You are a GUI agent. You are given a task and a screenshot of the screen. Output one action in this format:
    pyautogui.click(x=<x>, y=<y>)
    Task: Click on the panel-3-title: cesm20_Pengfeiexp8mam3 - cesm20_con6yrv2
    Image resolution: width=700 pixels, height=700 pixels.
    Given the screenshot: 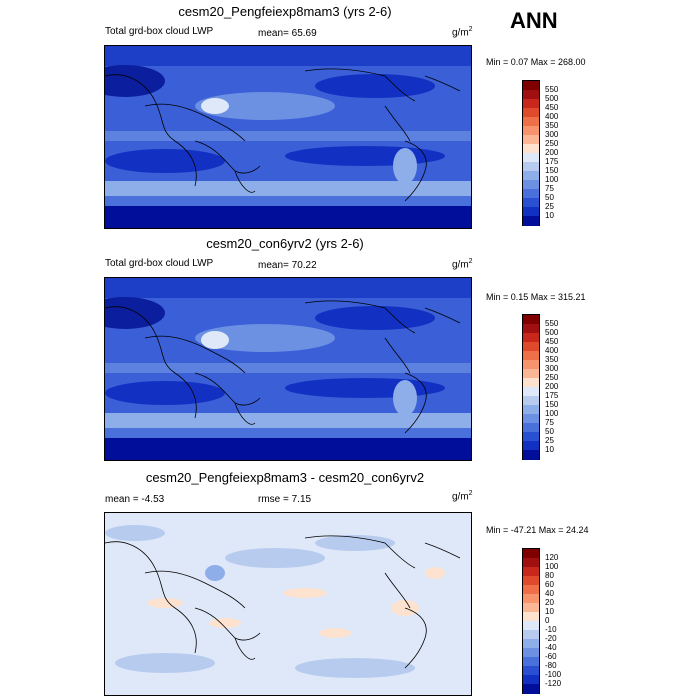 What is the action you would take?
    pyautogui.click(x=285, y=477)
    